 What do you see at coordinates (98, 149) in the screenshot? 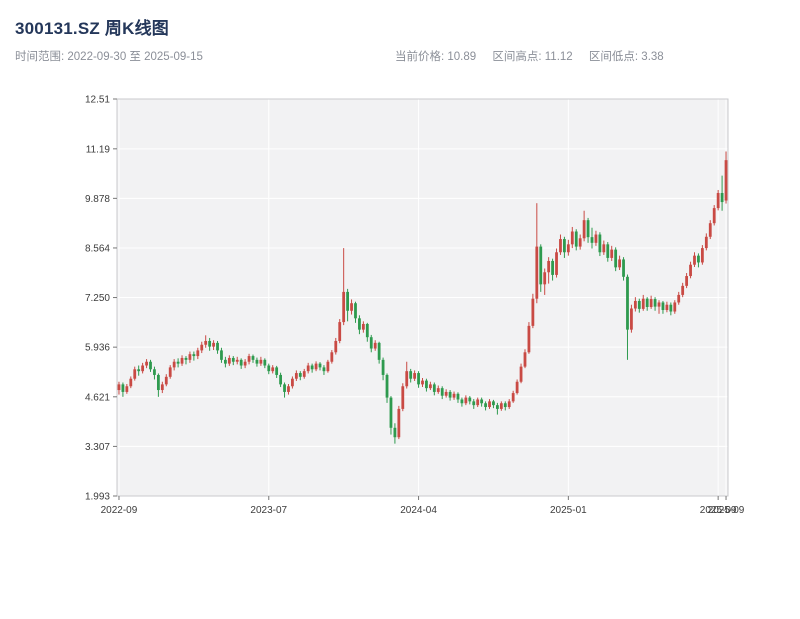
I see `y-tick-label: 11.19` at bounding box center [98, 149].